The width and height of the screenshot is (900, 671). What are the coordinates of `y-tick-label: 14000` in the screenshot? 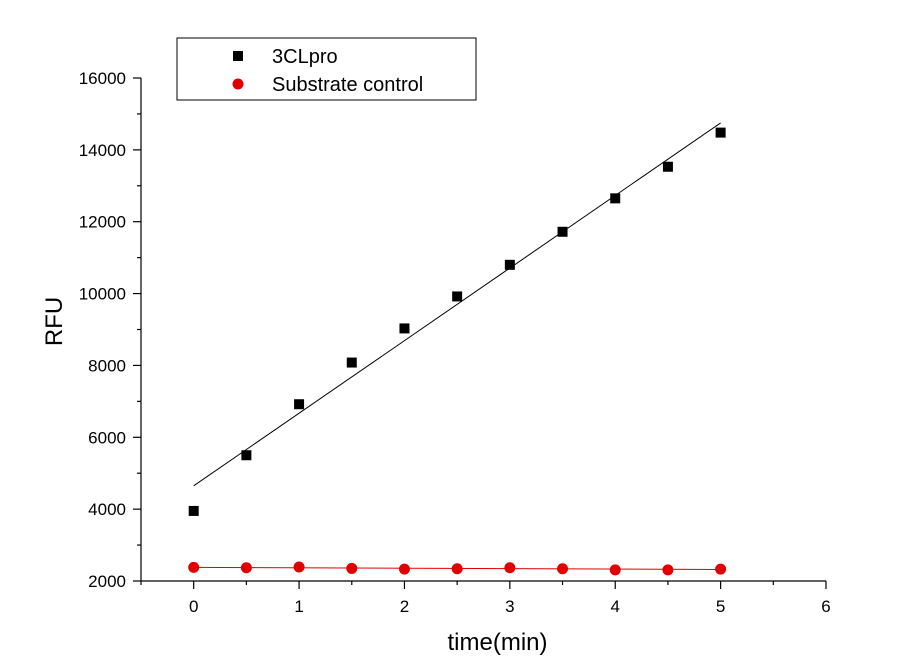 It's located at (102, 150).